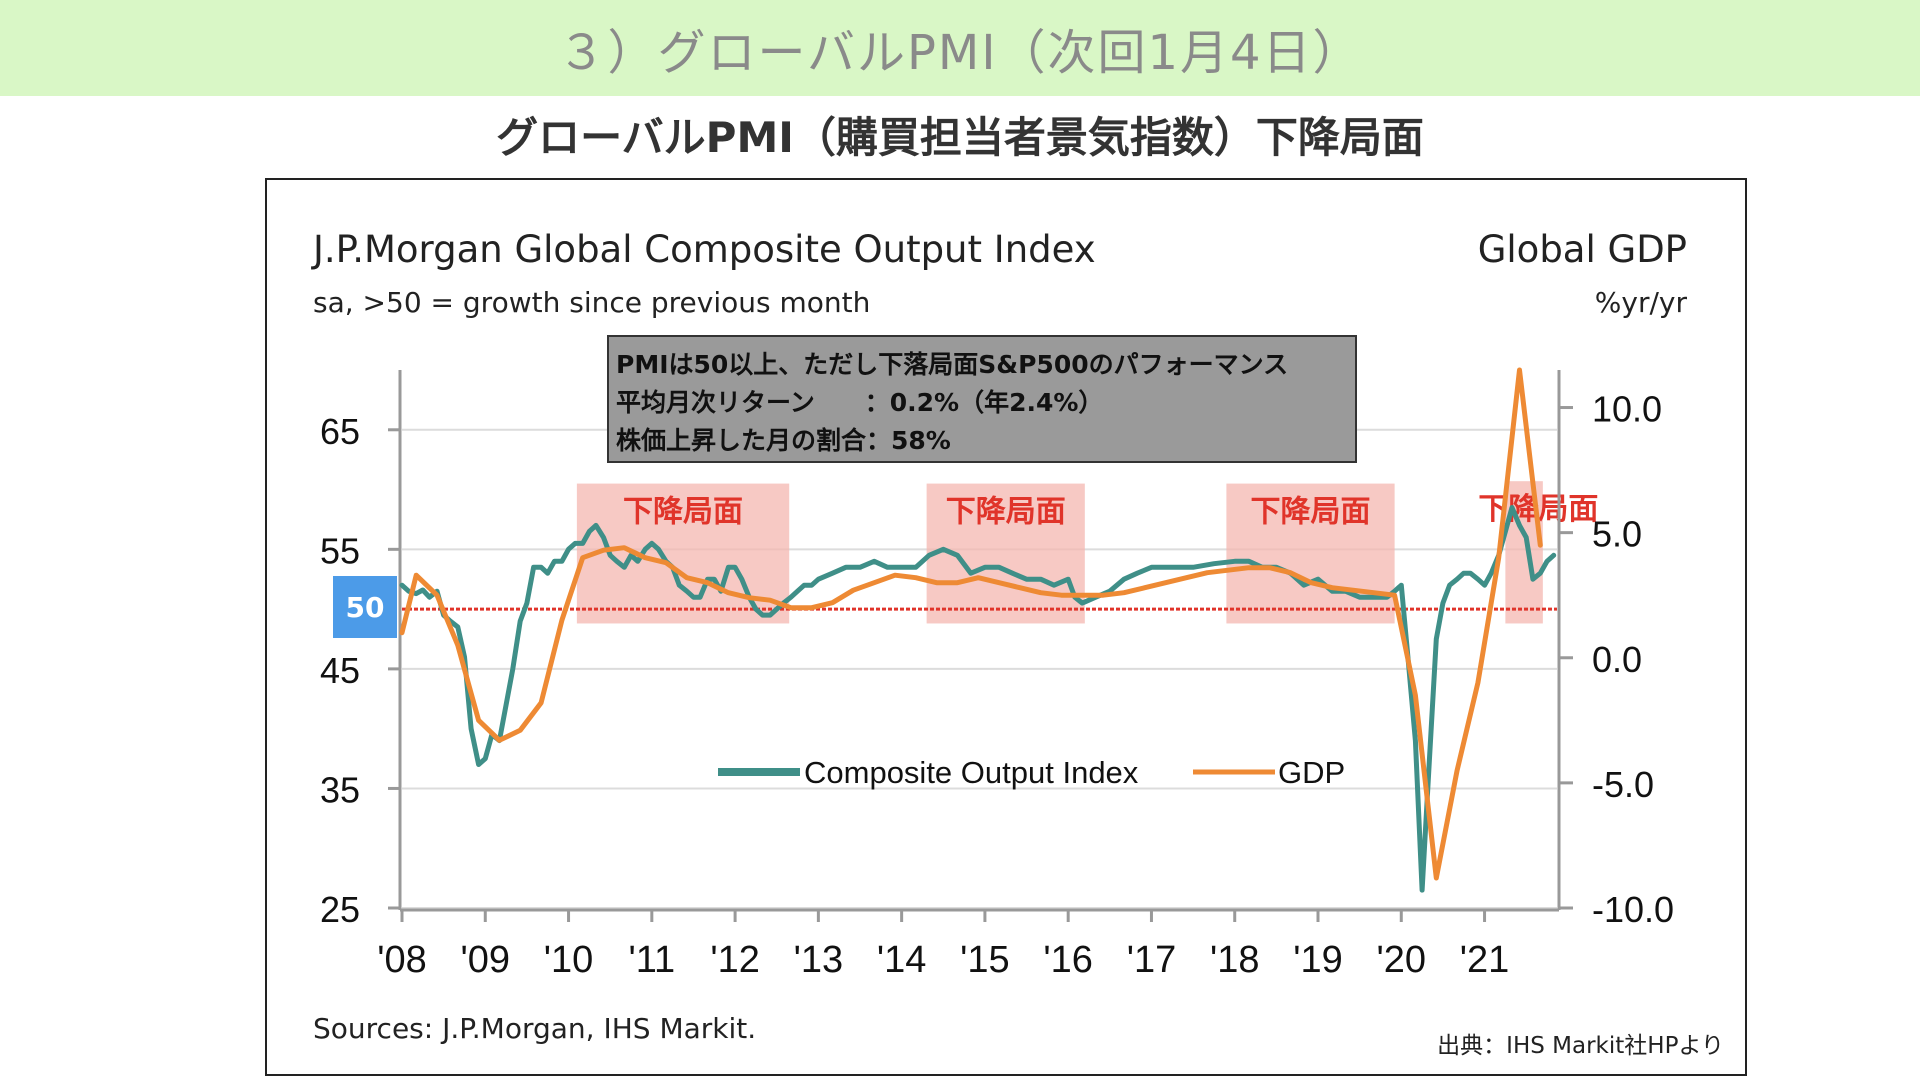  I want to click on x-tick-label: '13, so click(819, 960).